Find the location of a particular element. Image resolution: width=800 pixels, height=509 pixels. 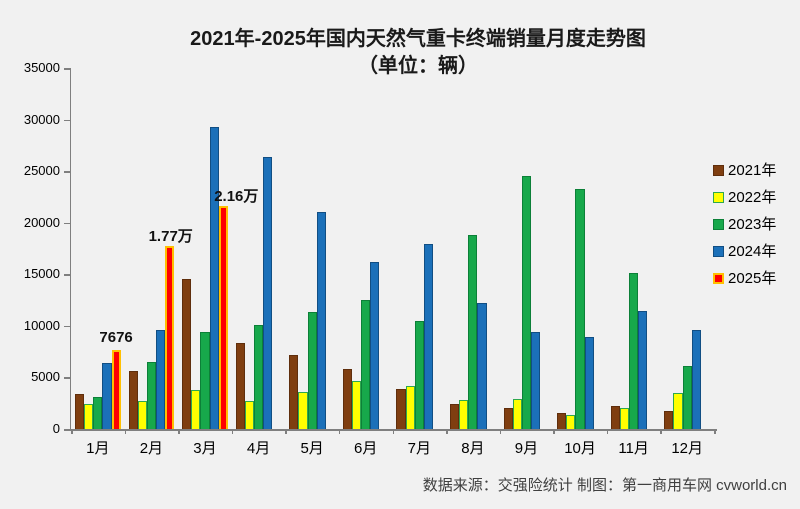

legend-item: 2022年 is located at coordinates (744, 197).